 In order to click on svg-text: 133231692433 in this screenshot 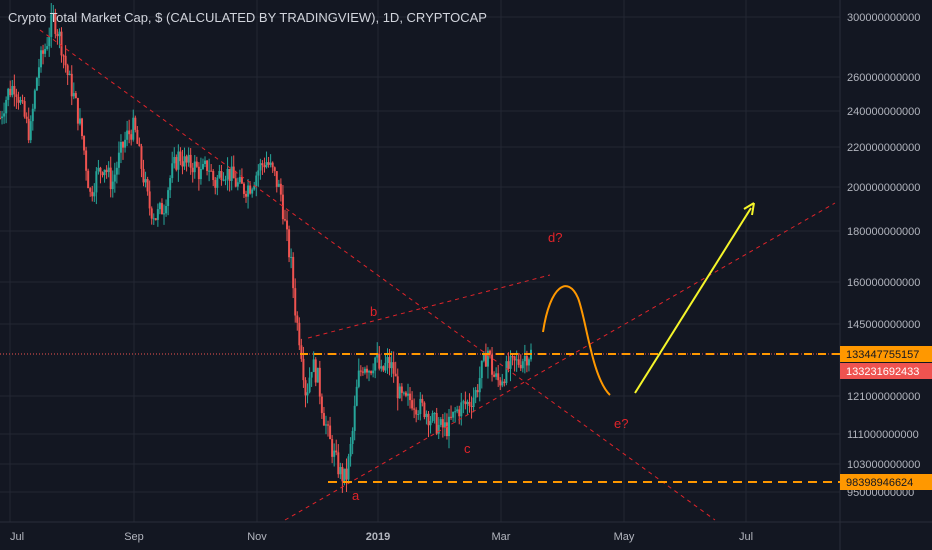, I will do `click(882, 372)`.